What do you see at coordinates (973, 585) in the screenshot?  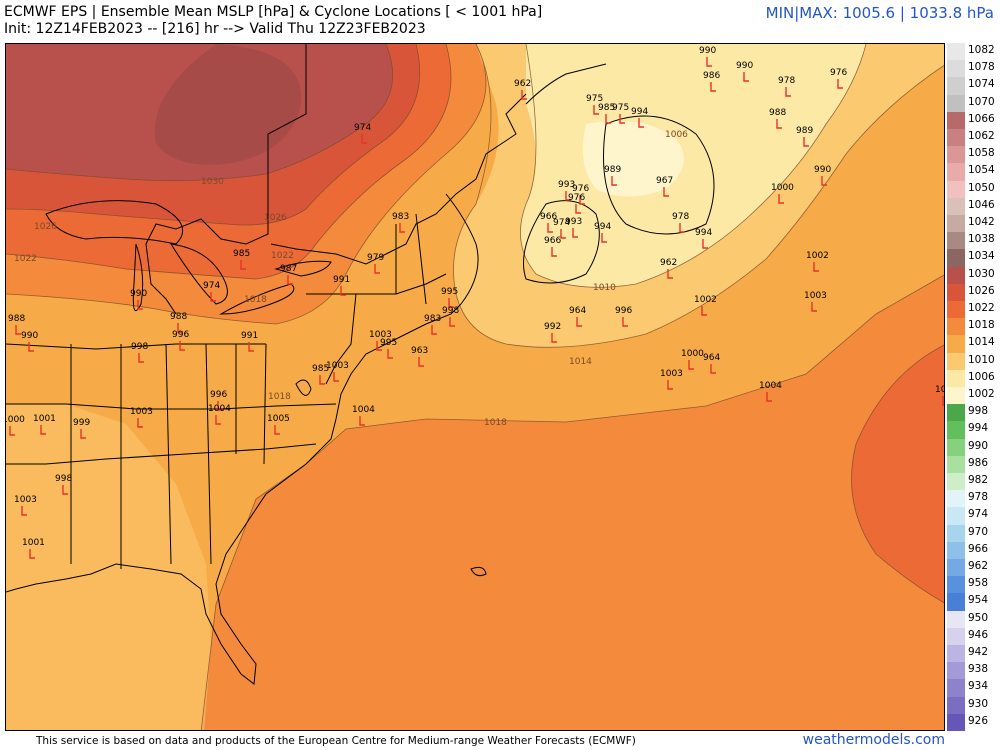 I see `legend-entry: 958` at bounding box center [973, 585].